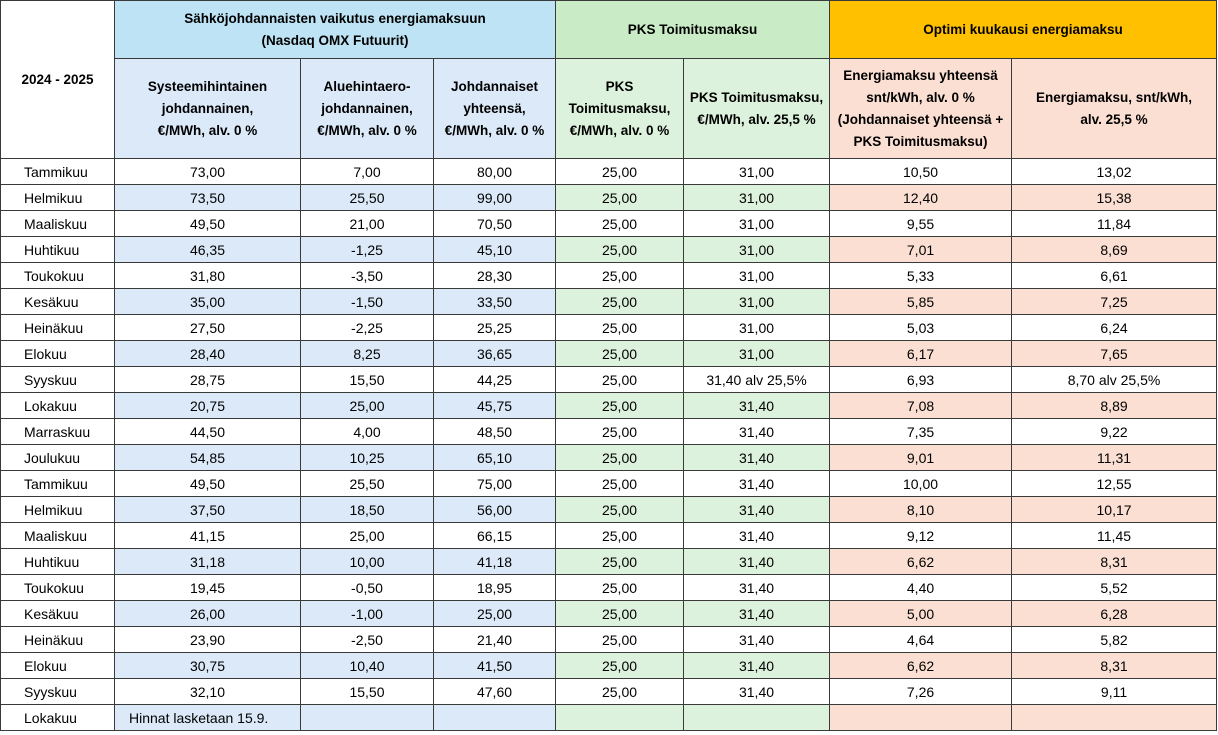 Image resolution: width=1218 pixels, height=735 pixels. Describe the element at coordinates (367, 665) in the screenshot. I see `value-cell: 10,40` at that location.